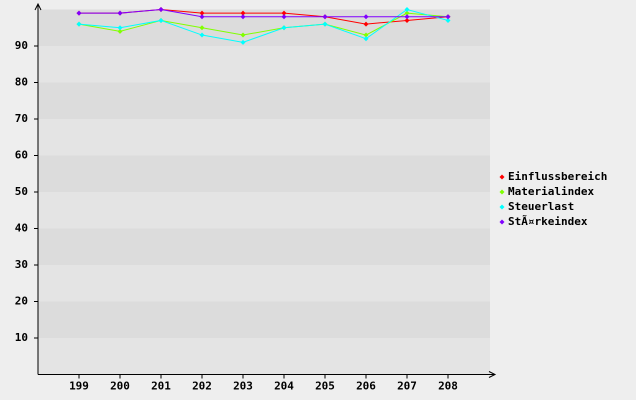  Describe the element at coordinates (21, 228) in the screenshot. I see `y-tick-label: 40` at that location.